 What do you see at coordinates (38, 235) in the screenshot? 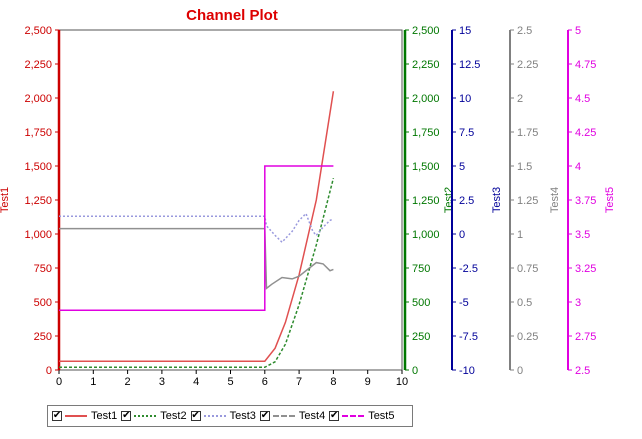
I see `y-tick-label-test1: 1,000` at bounding box center [38, 235].